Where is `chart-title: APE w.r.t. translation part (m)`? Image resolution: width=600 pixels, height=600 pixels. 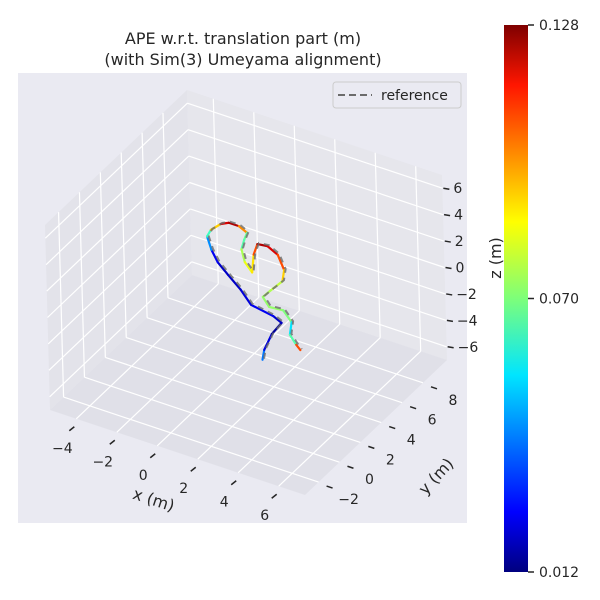 chart-title: APE w.r.t. translation part (m) is located at coordinates (243, 38).